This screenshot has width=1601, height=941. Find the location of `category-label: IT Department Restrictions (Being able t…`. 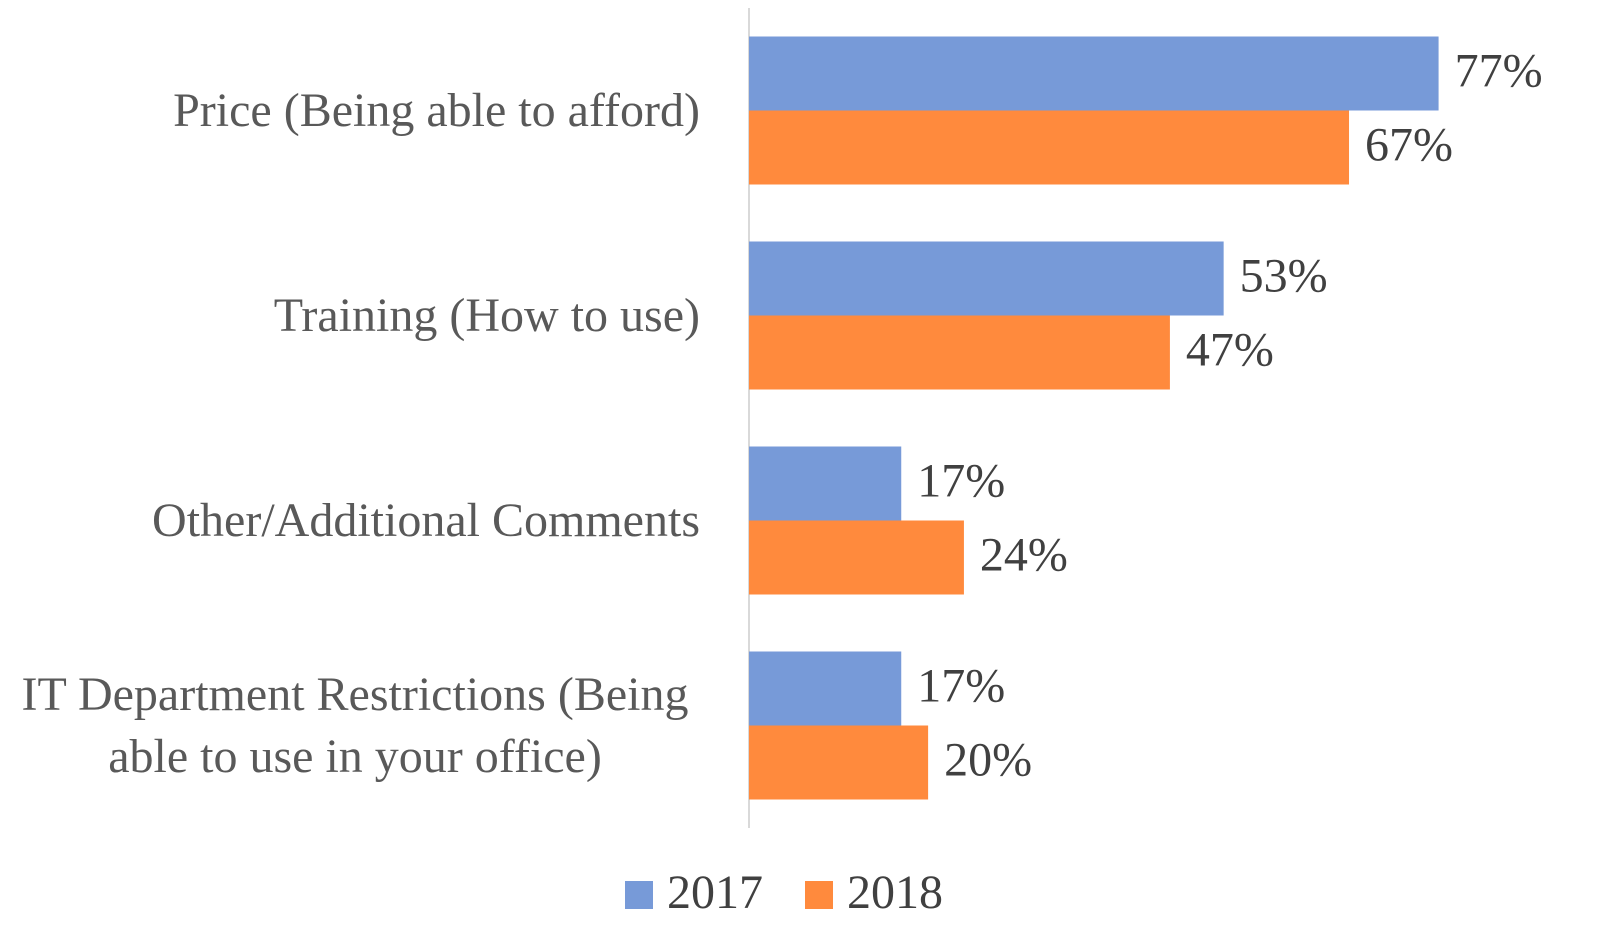

category-label: IT Department Restrictions (Being able t… is located at coordinates (350, 726).